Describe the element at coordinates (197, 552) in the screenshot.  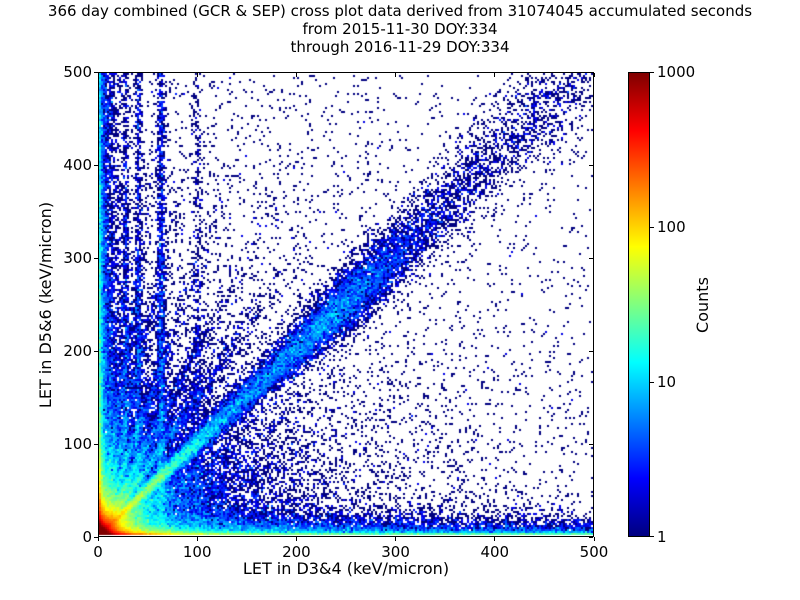
I see `x-tick-label: 100` at that location.